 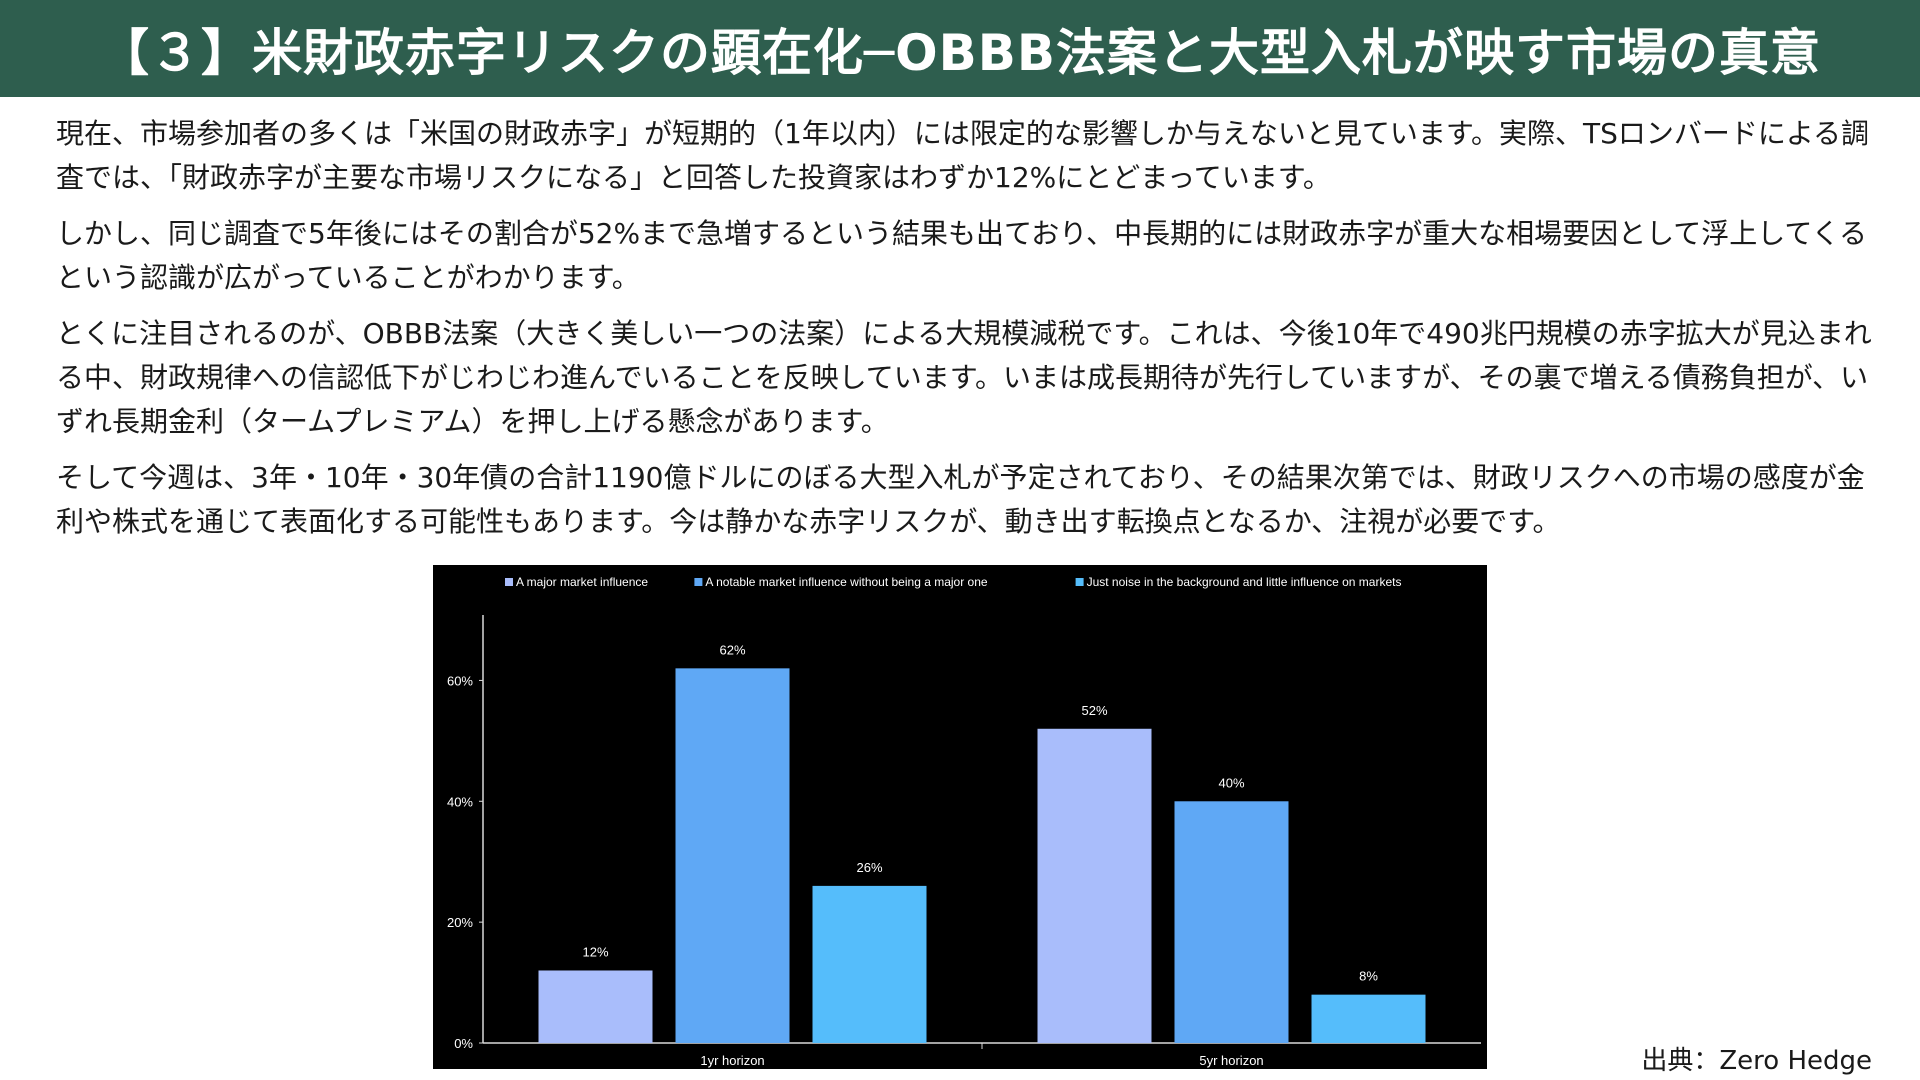 What do you see at coordinates (595, 951) in the screenshot?
I see `data-label: 12%` at bounding box center [595, 951].